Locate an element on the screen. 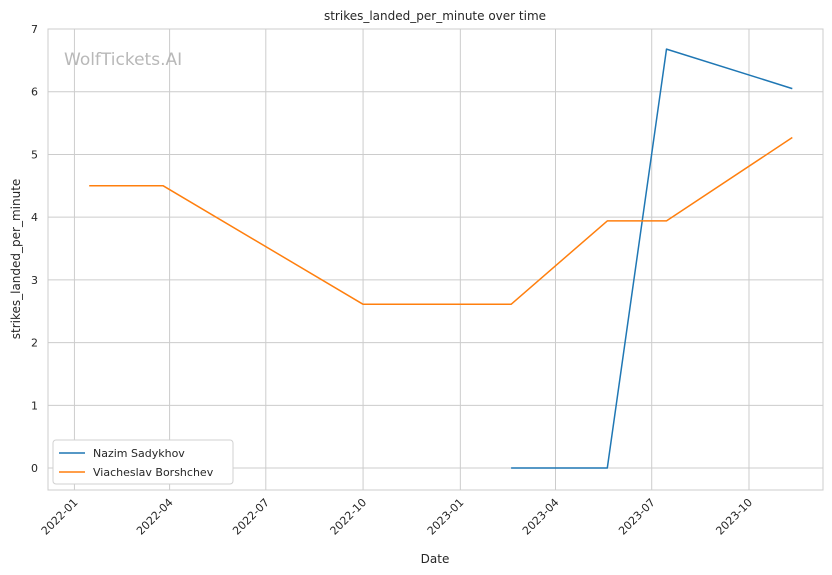  chart-title: strikes_landed_per_minute over time is located at coordinates (435, 16).